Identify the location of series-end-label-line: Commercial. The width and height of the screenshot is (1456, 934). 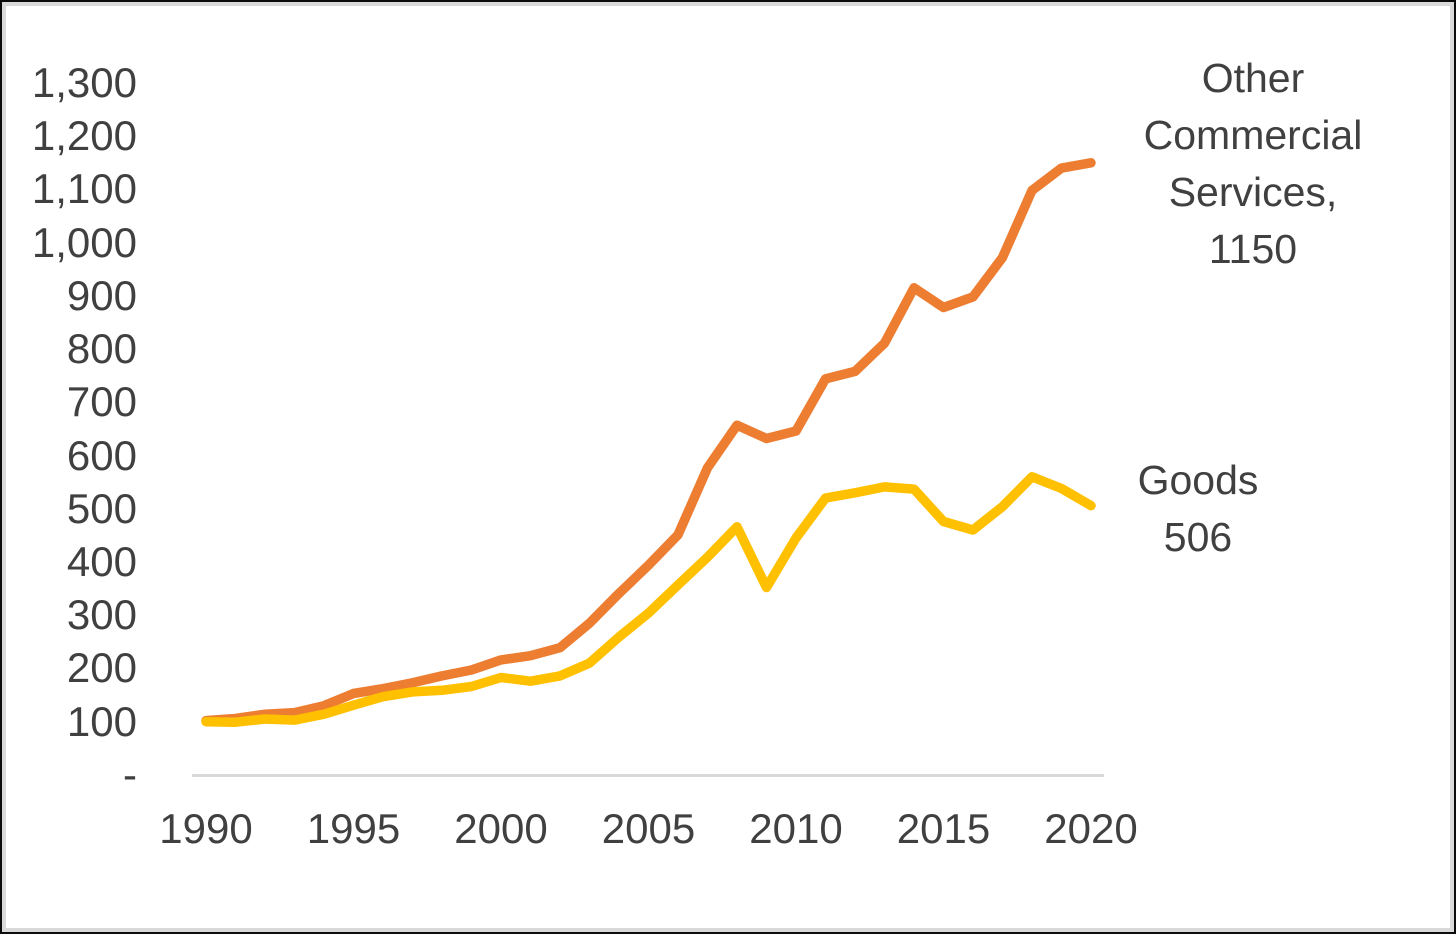
(1253, 135).